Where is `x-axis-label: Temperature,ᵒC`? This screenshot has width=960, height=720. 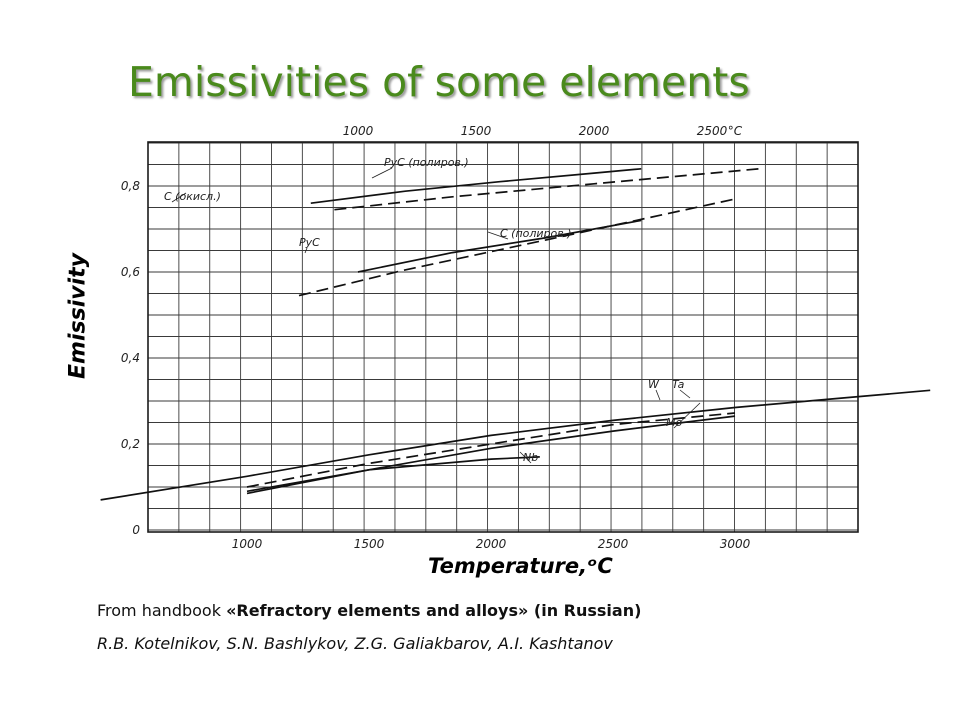 x-axis-label: Temperature,ᵒC is located at coordinates (520, 566).